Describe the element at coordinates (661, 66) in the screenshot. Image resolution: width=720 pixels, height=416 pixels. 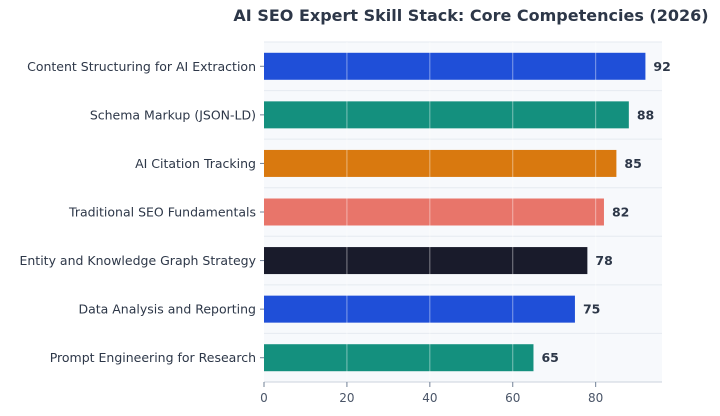
I see `value-label: 92` at that location.